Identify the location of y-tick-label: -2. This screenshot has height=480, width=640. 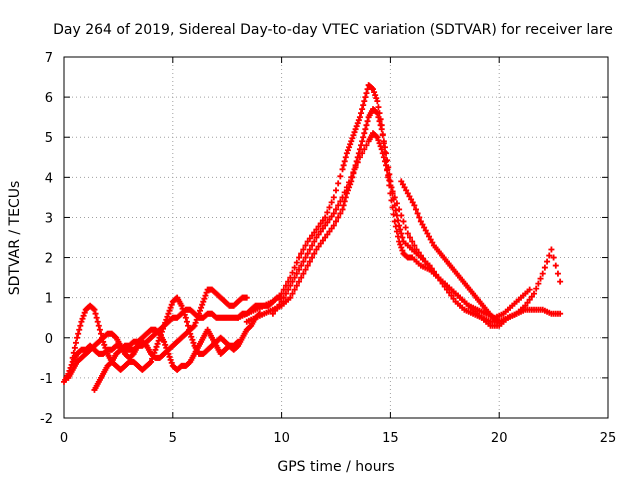
(46, 419).